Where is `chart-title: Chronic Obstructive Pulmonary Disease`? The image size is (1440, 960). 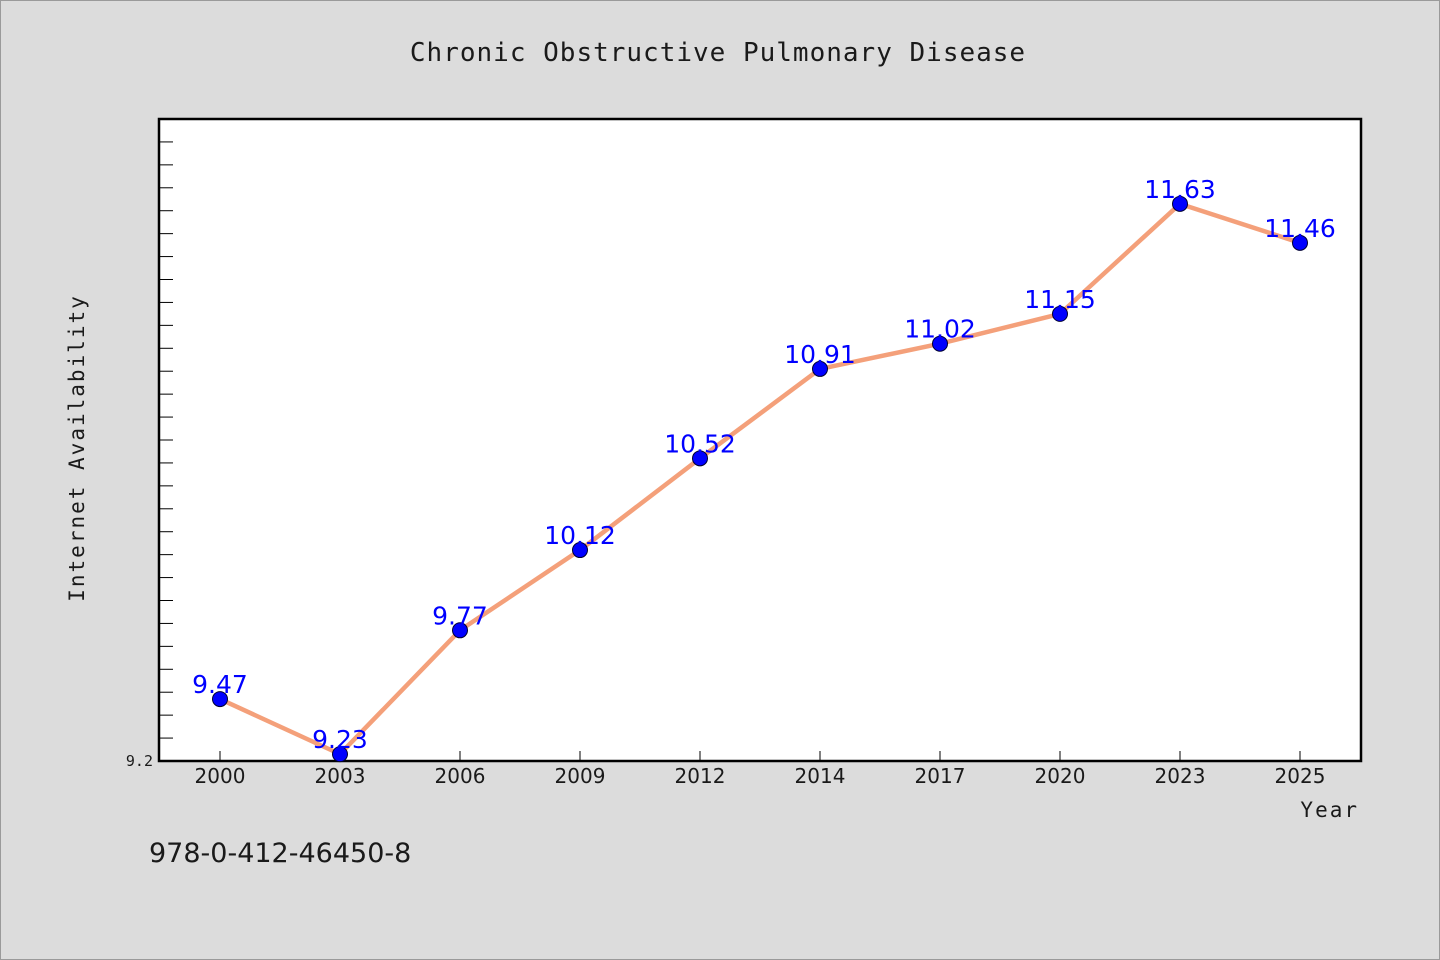 chart-title: Chronic Obstructive Pulmonary Disease is located at coordinates (718, 53).